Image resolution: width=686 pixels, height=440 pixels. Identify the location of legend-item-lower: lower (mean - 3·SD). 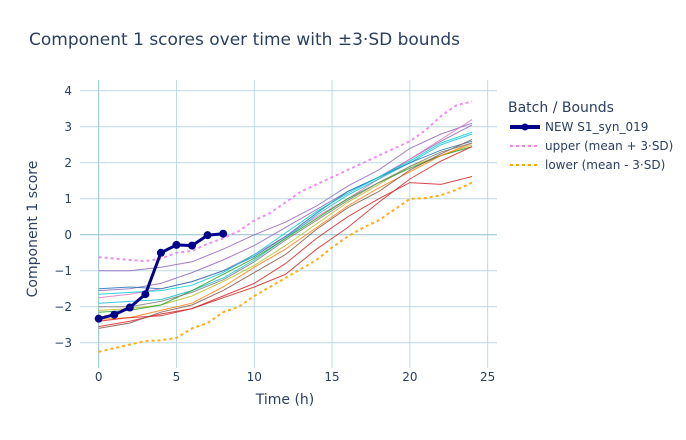
(587, 165).